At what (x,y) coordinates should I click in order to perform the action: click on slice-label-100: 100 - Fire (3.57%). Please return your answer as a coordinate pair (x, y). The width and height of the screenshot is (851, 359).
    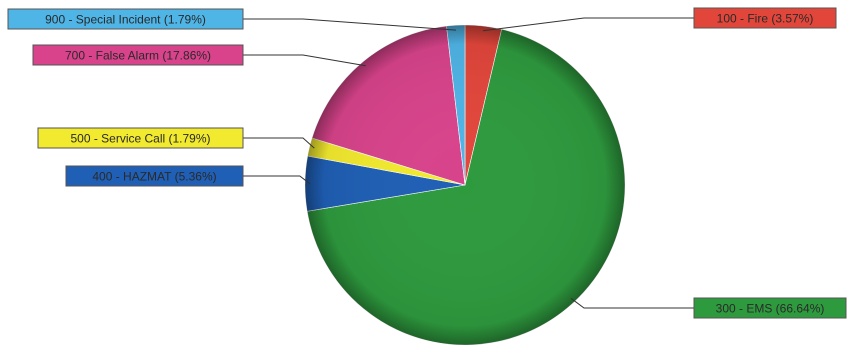
    Looking at the image, I should click on (765, 19).